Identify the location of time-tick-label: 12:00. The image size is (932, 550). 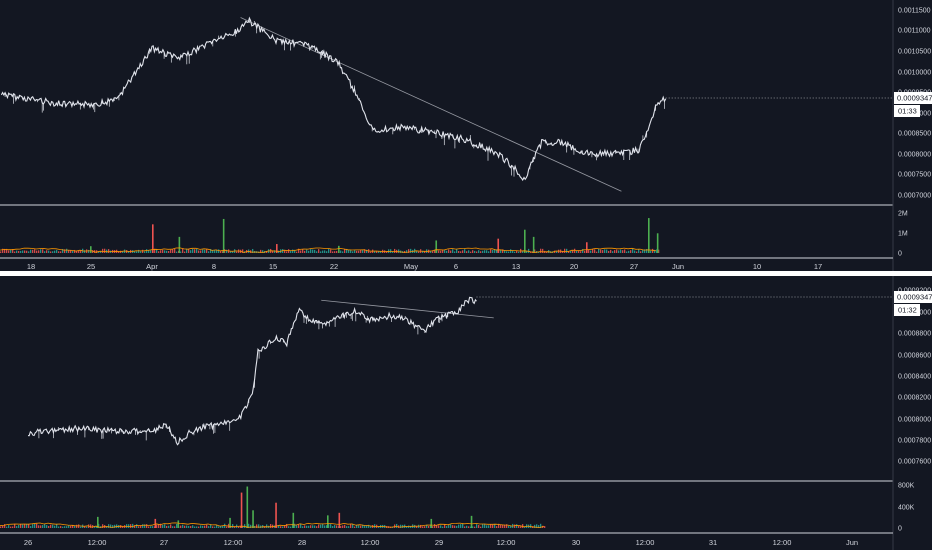
(370, 542).